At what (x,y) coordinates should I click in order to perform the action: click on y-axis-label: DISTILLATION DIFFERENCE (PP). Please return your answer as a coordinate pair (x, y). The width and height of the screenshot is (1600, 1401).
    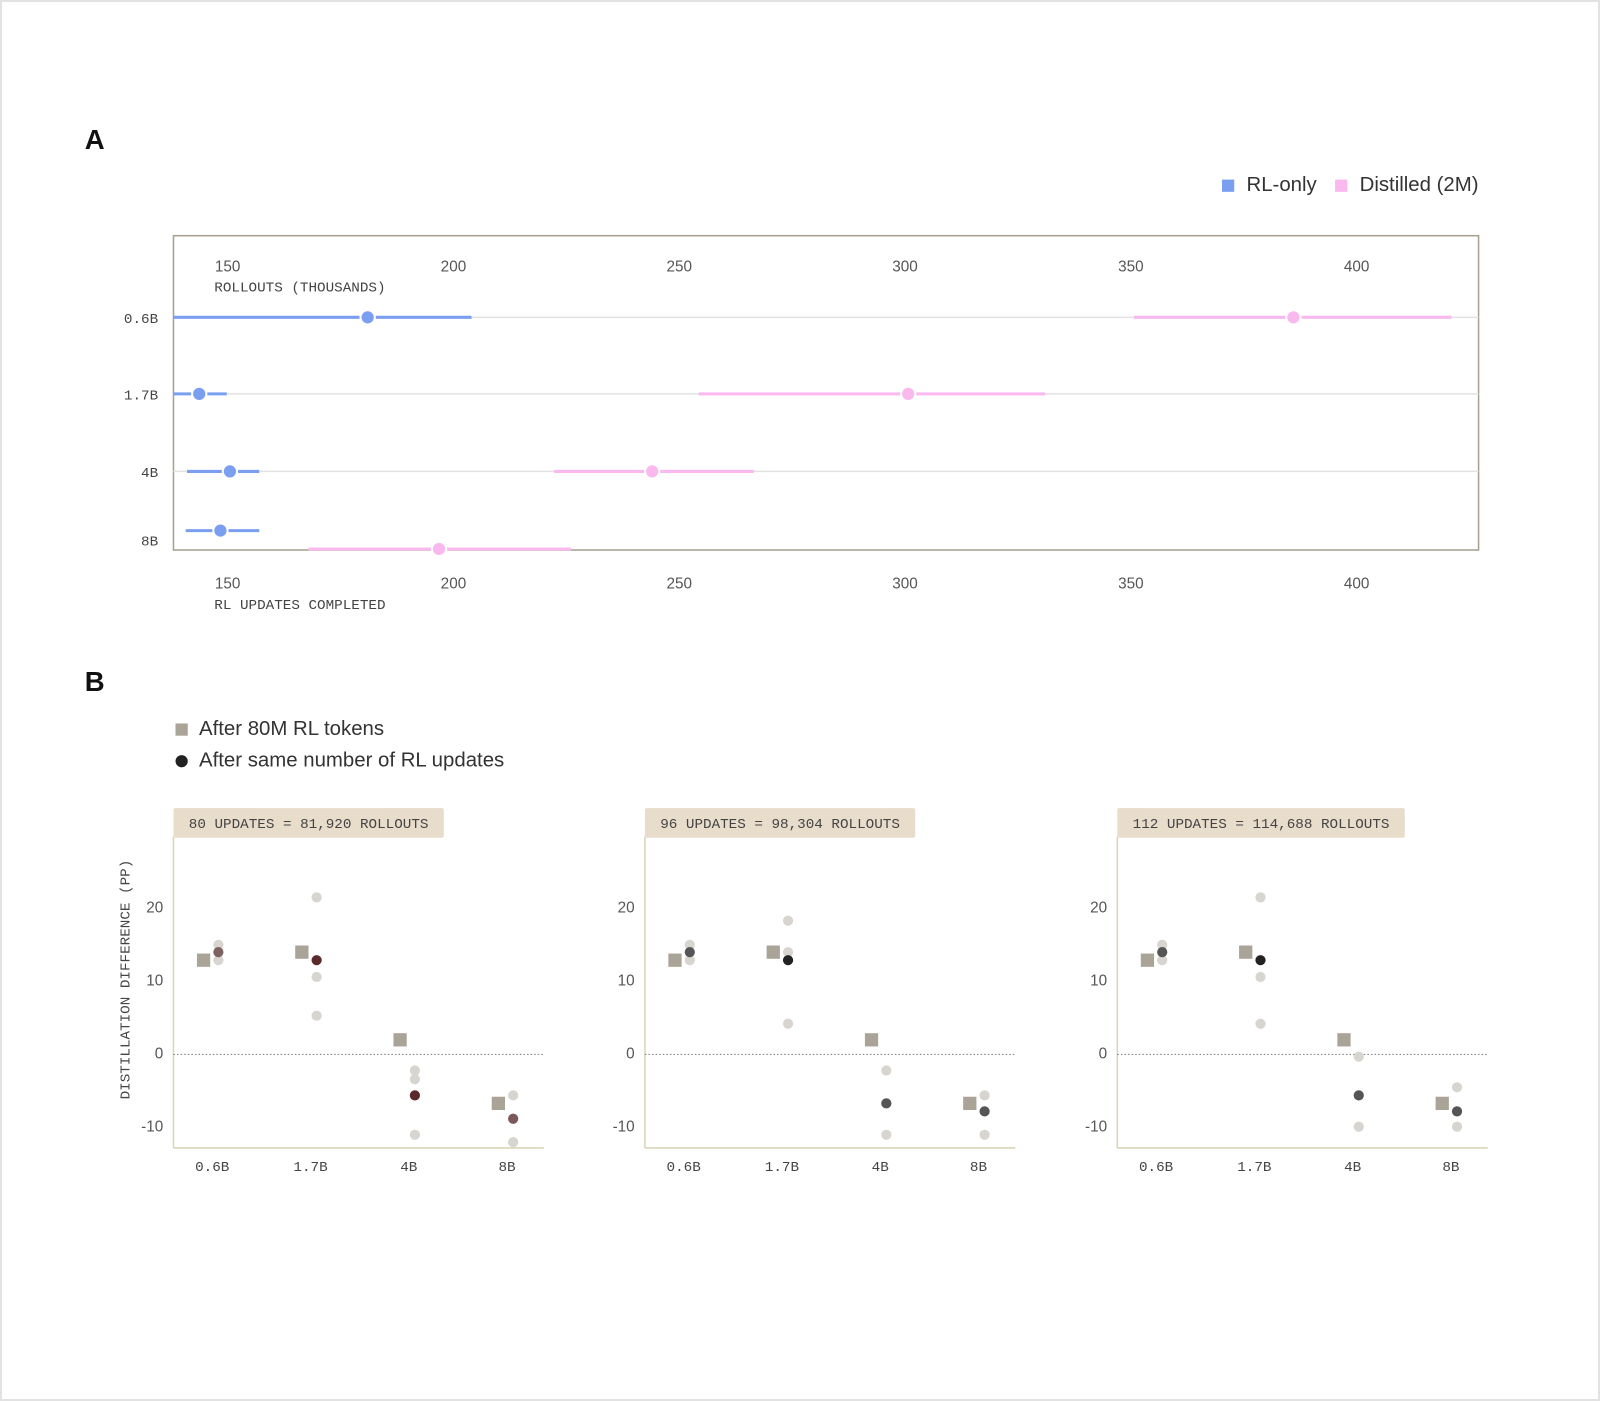
    Looking at the image, I should click on (126, 980).